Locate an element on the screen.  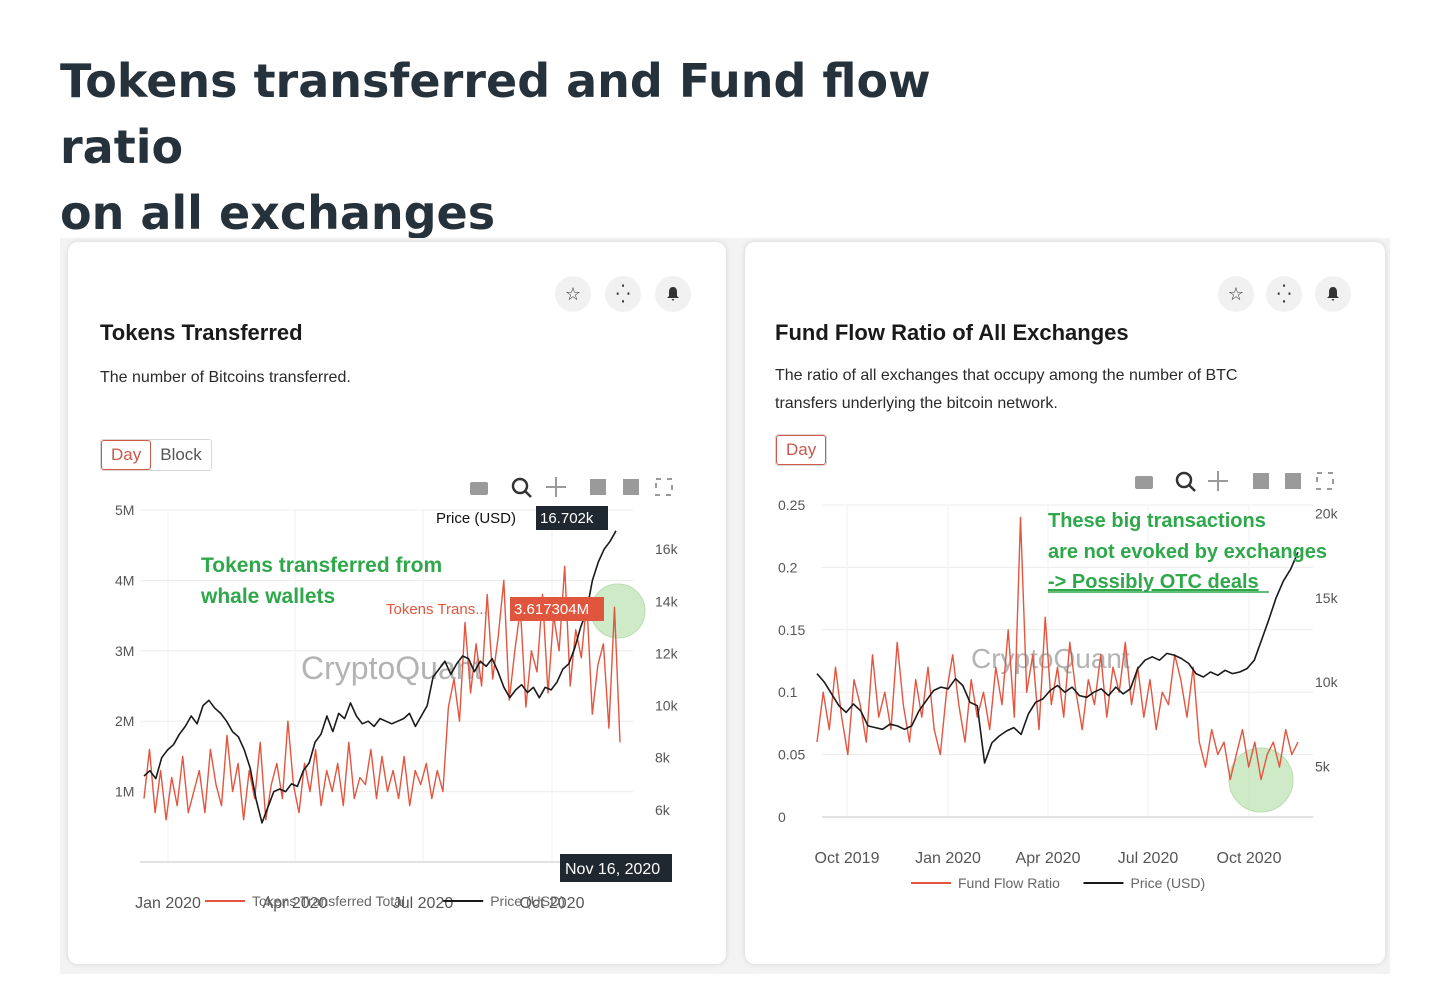
card-description: The number of Bitcoins transferred. is located at coordinates (225, 377).